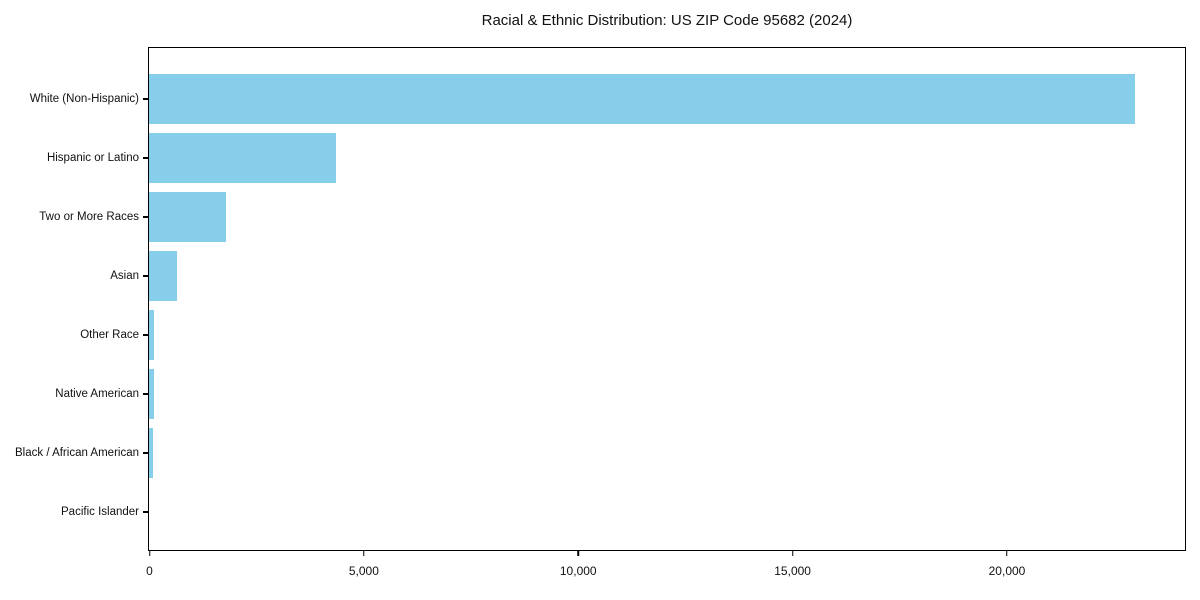 The width and height of the screenshot is (1200, 600). What do you see at coordinates (109, 335) in the screenshot?
I see `y-axis-label: Other Race` at bounding box center [109, 335].